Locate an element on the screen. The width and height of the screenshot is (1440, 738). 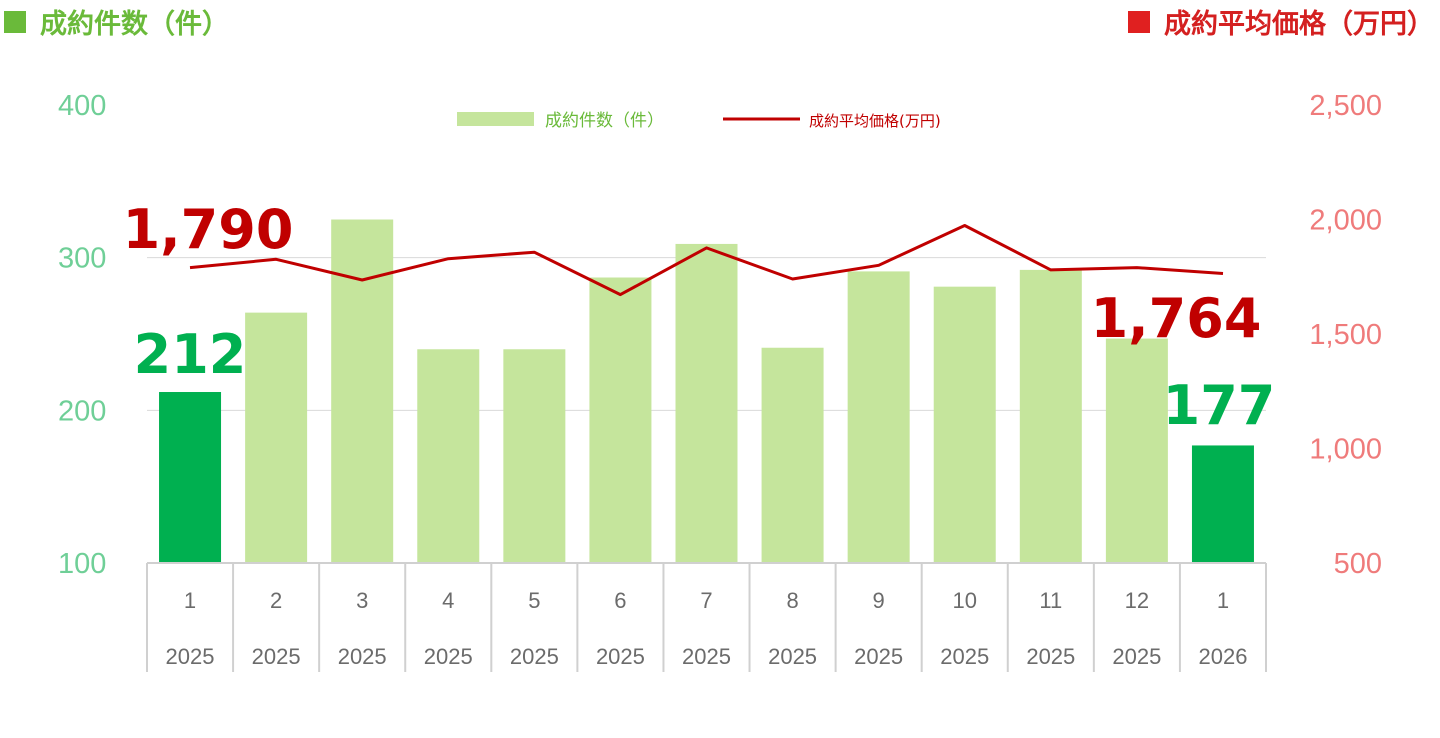
right-tick-label: 2,500 is located at coordinates (1345, 106).